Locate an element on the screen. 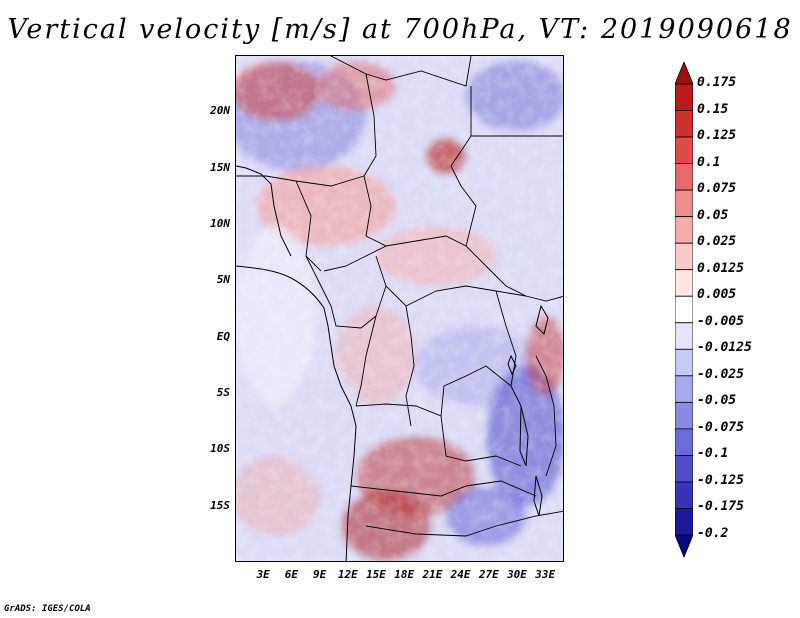 This screenshot has height=618, width=800. colorbar-level-label: -0.125 is located at coordinates (720, 480).